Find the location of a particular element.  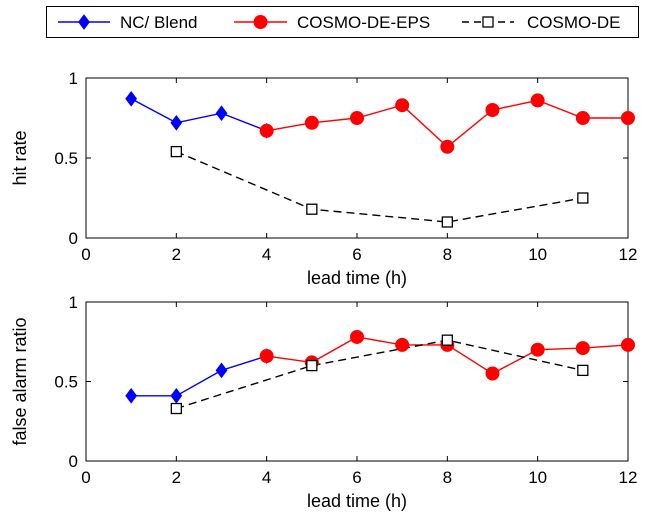

legend: NC/ Blend COSMO-DE-EPS COSMO-DE is located at coordinates (342, 22).